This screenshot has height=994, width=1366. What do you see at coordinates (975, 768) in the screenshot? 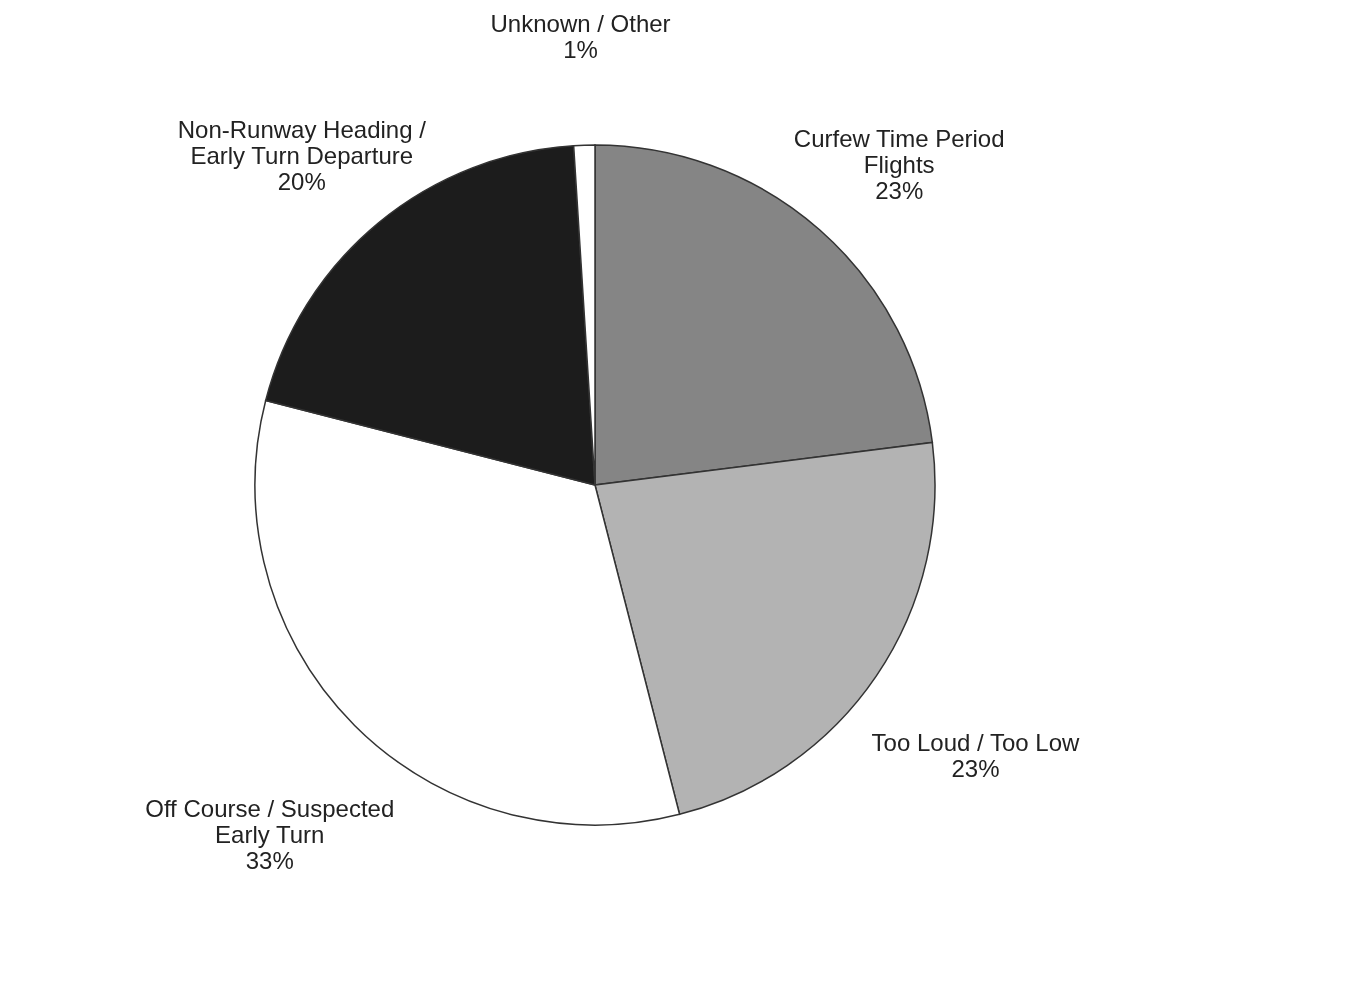
I see `data-label: 23%` at bounding box center [975, 768].